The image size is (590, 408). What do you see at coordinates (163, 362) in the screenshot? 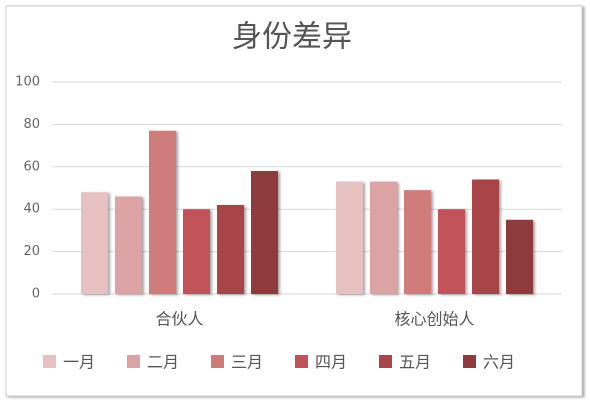
I see `legend-label: 二月` at bounding box center [163, 362].